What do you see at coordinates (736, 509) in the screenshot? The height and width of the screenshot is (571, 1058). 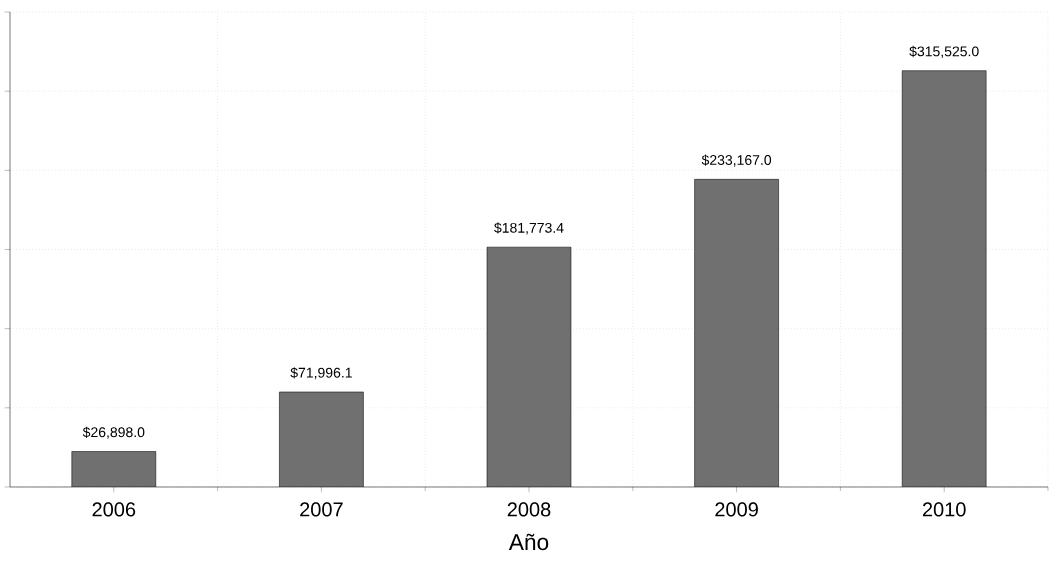 I see `x-tick-label: 2009` at bounding box center [736, 509].